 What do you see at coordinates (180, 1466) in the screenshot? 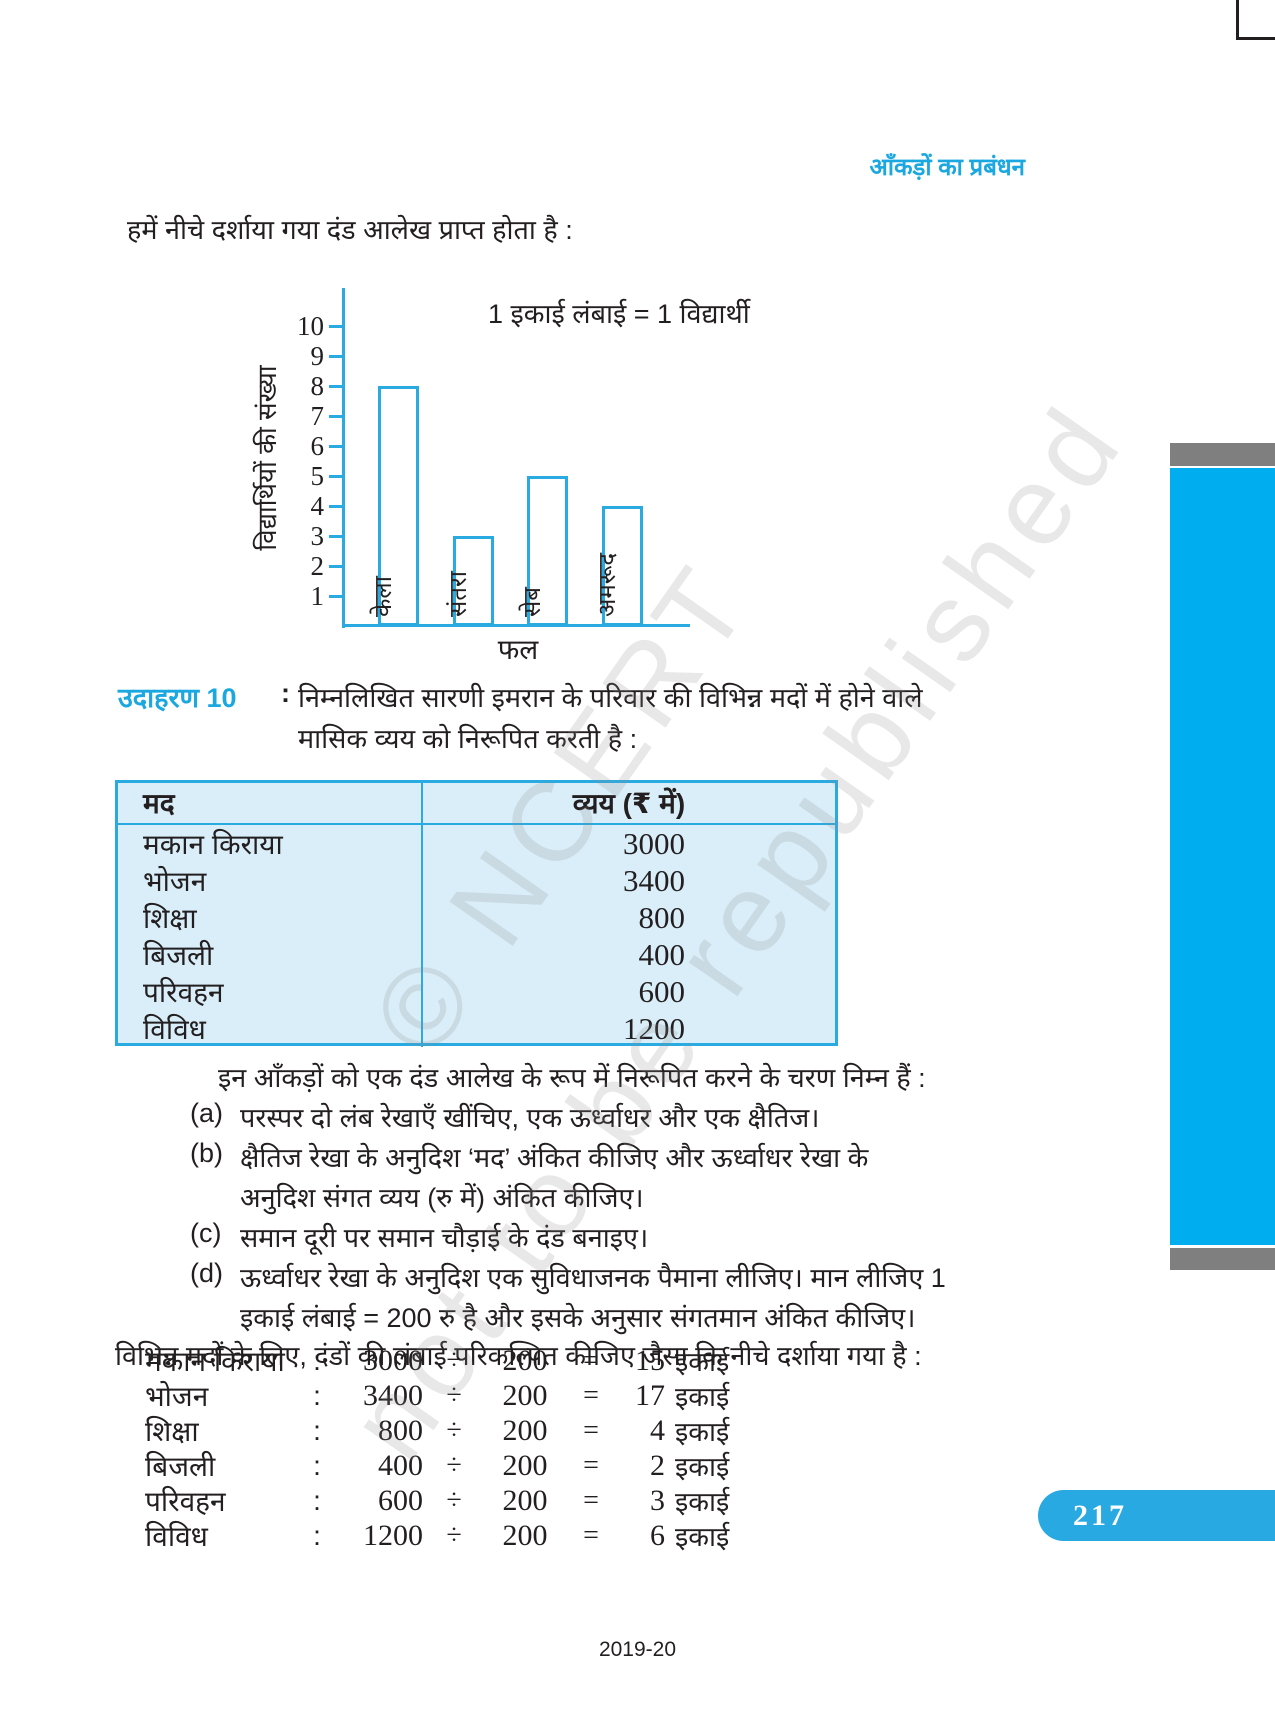
I see `calc-item: बिजली` at bounding box center [180, 1466].